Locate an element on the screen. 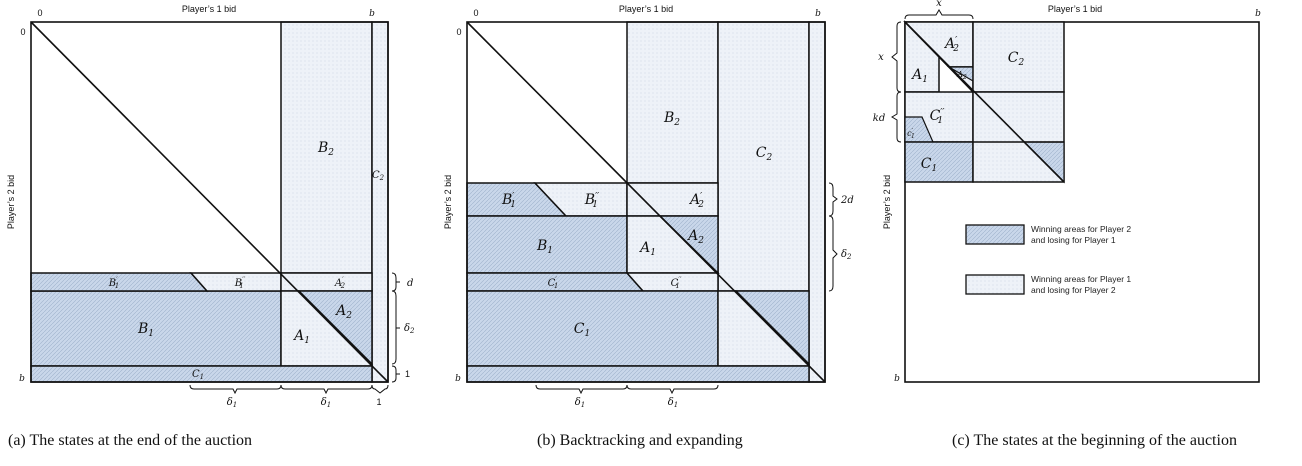  panel-a-label-B1pp: B is located at coordinates (238, 283).